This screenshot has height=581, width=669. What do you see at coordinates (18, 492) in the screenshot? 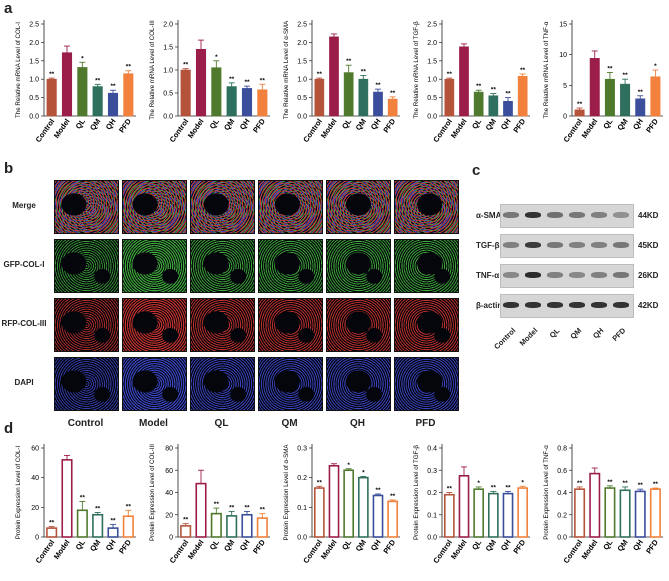
I see `y-axis-label: Protein Expression Level of COL-I` at bounding box center [18, 492].